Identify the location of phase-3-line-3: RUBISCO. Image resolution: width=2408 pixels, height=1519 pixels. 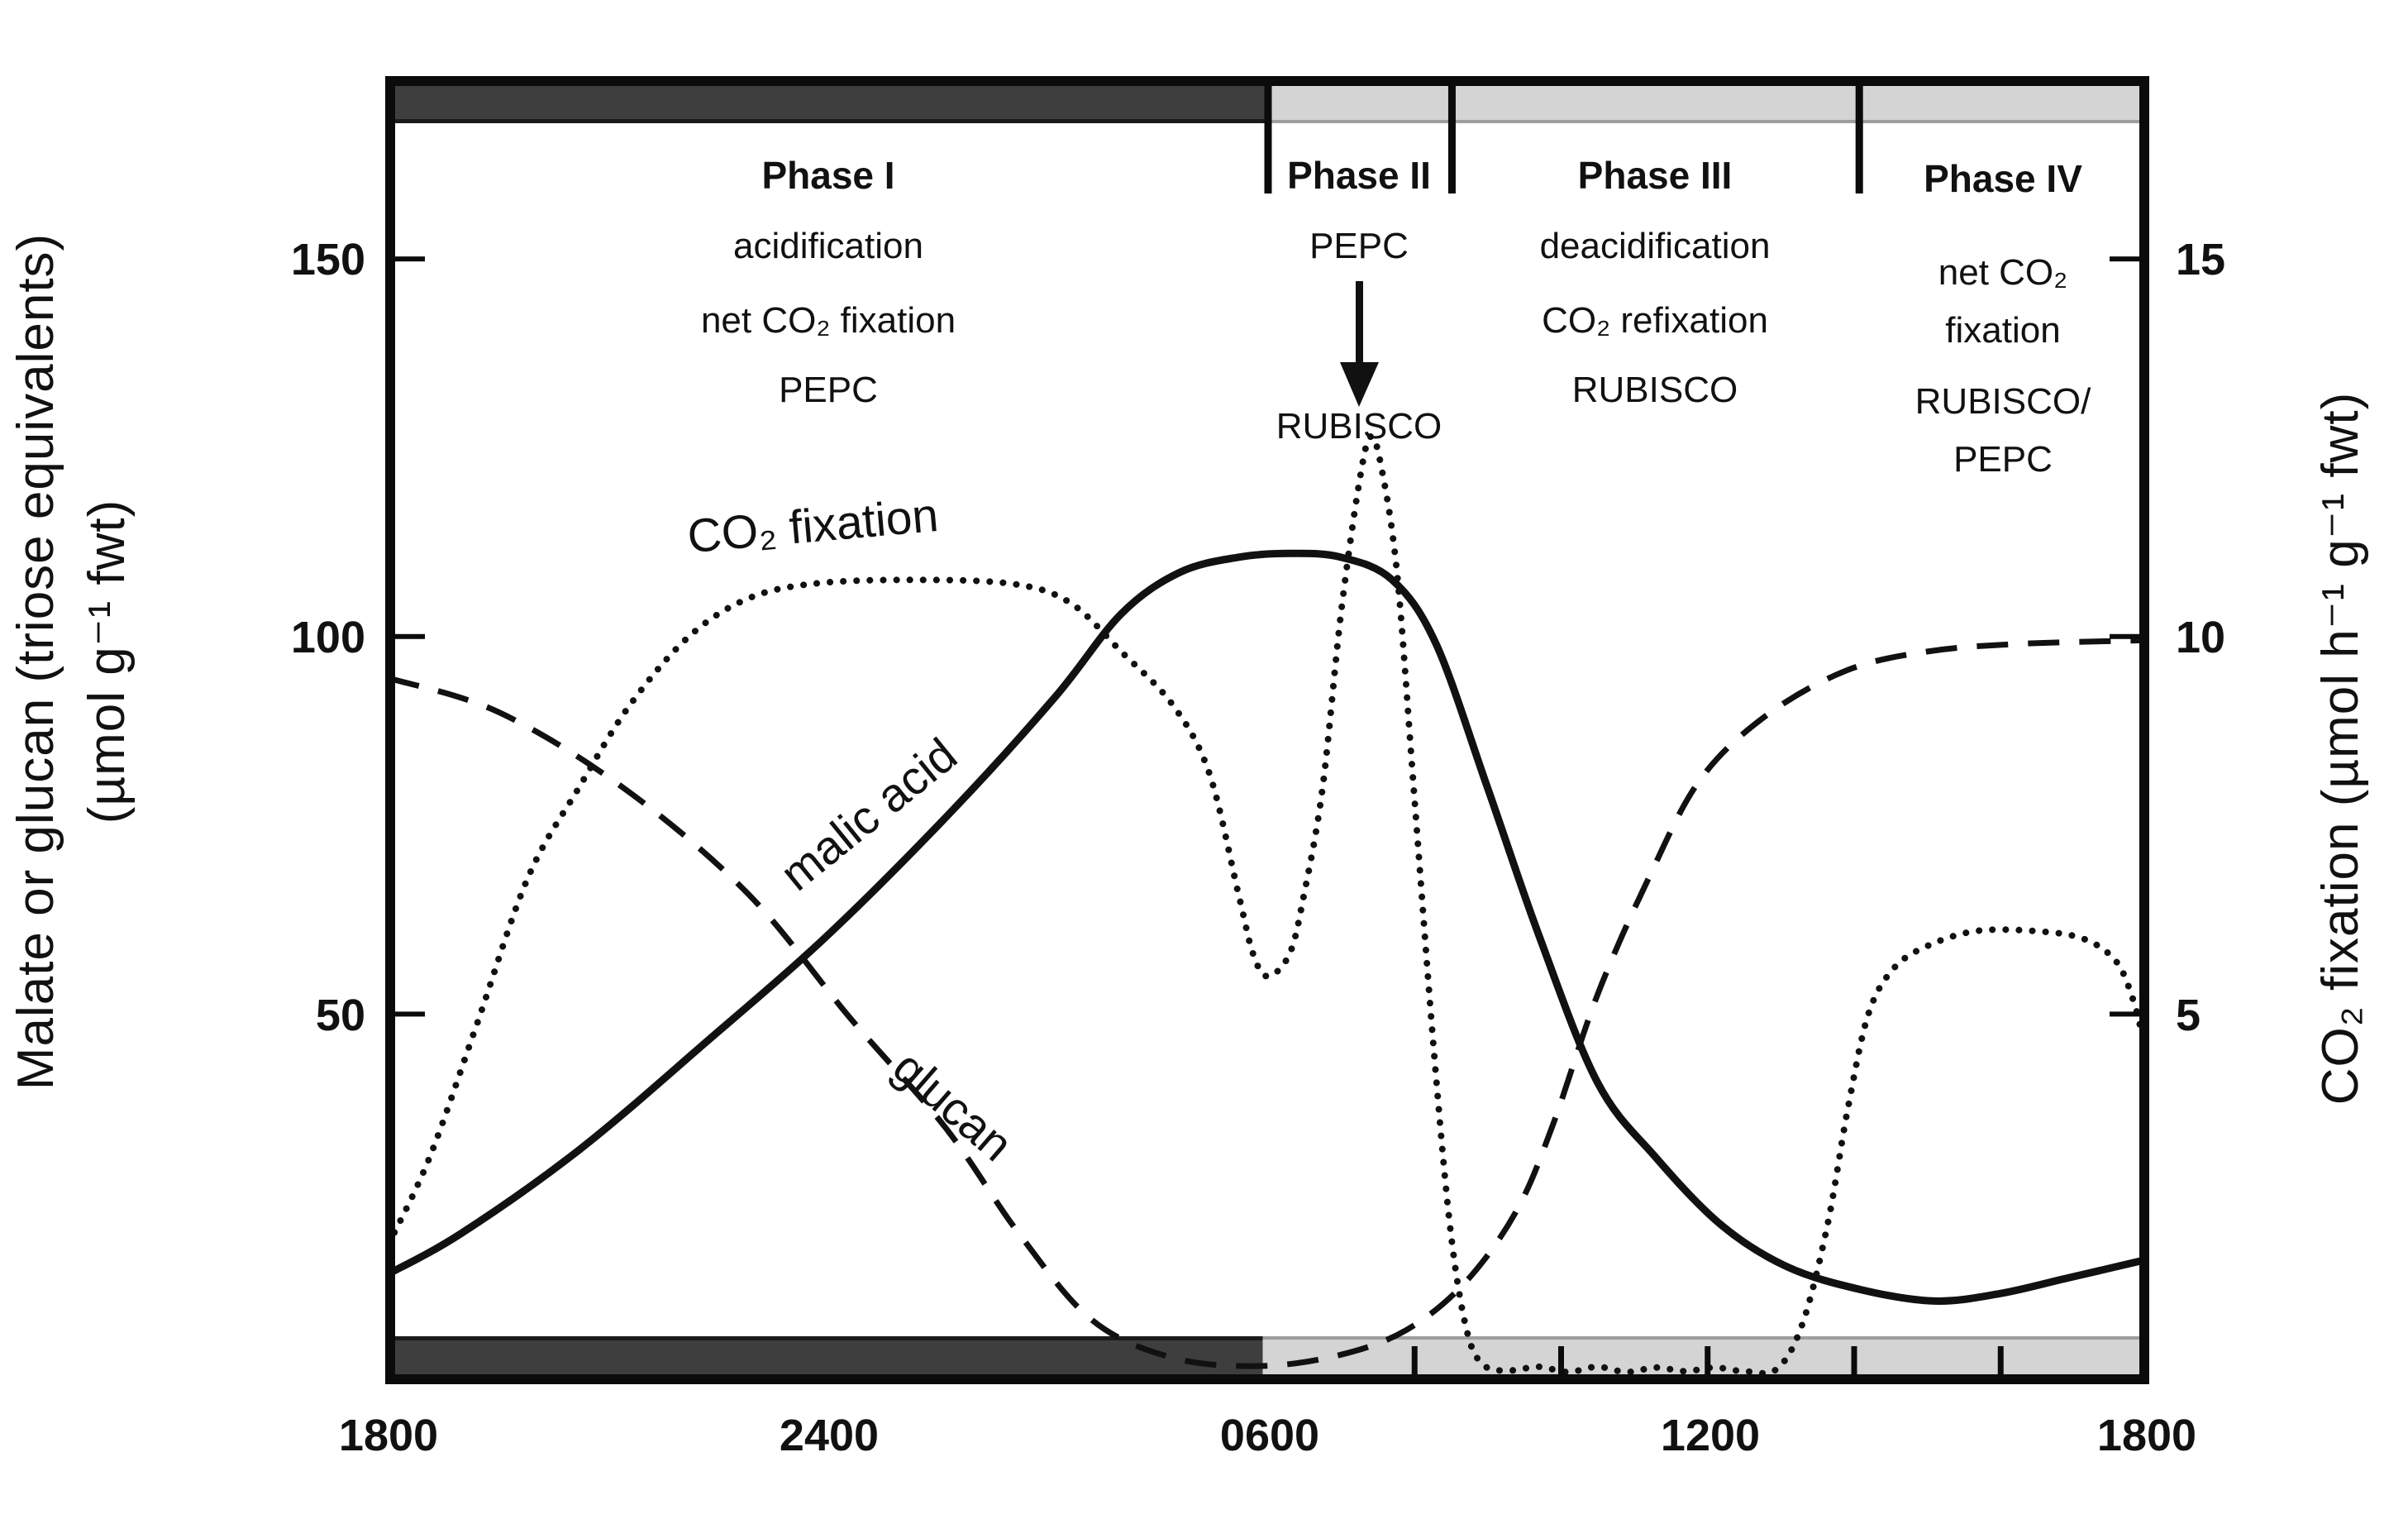
(1655, 390).